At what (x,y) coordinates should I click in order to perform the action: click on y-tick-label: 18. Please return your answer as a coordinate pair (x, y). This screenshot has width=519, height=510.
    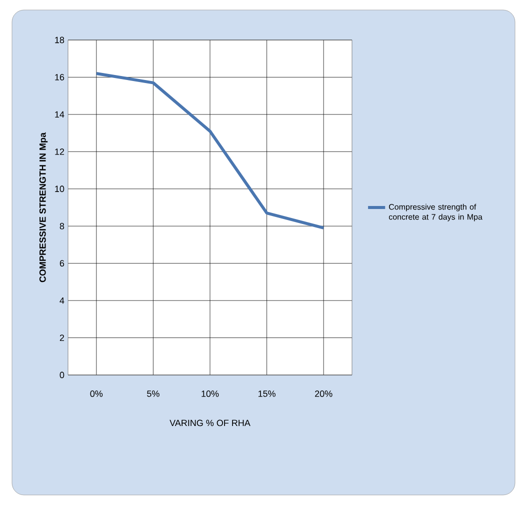
    Looking at the image, I should click on (59, 40).